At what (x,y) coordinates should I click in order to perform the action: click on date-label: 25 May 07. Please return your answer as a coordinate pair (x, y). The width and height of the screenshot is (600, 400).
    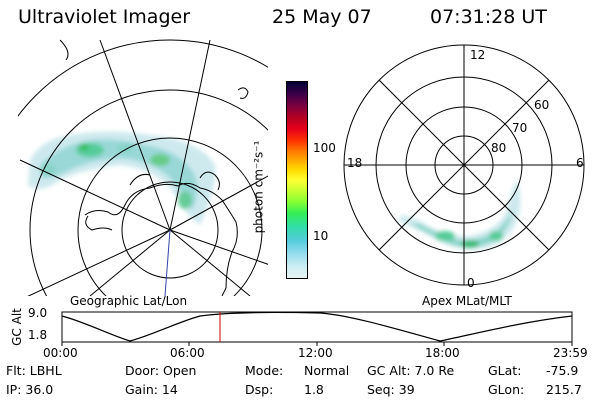
    Looking at the image, I should click on (322, 17).